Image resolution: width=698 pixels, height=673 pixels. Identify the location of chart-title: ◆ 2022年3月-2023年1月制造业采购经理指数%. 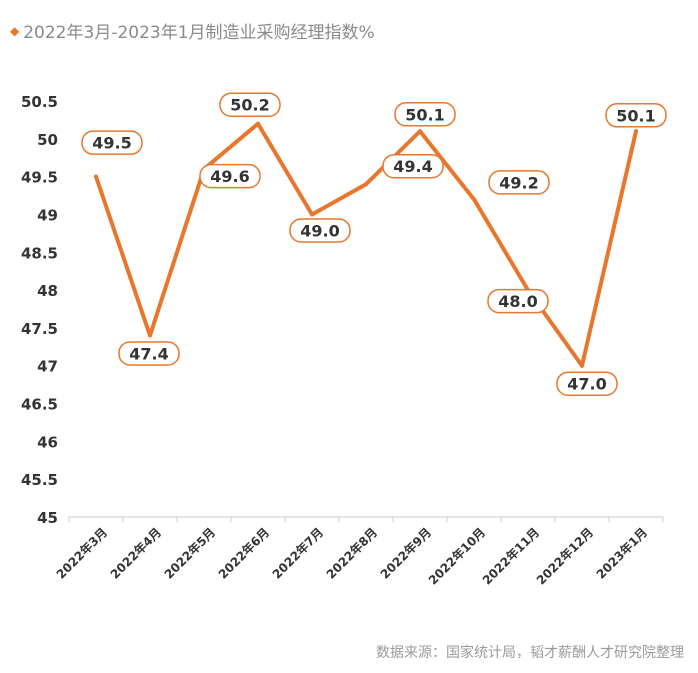
(192, 30).